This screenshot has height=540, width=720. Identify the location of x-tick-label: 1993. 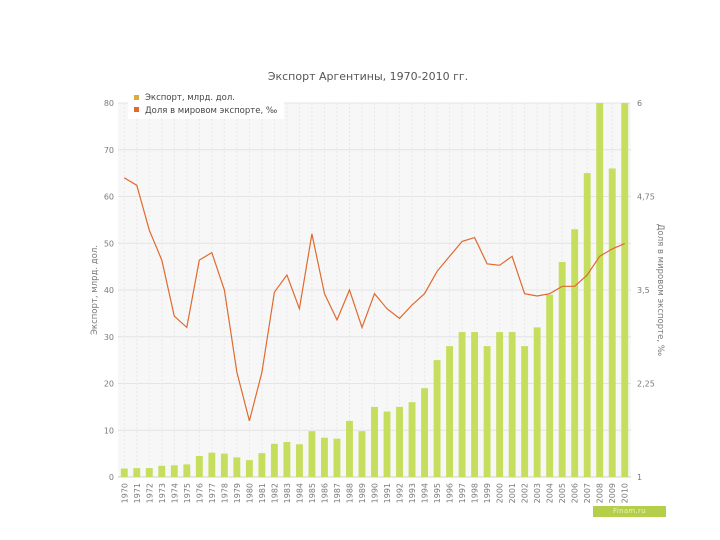
(412, 493).